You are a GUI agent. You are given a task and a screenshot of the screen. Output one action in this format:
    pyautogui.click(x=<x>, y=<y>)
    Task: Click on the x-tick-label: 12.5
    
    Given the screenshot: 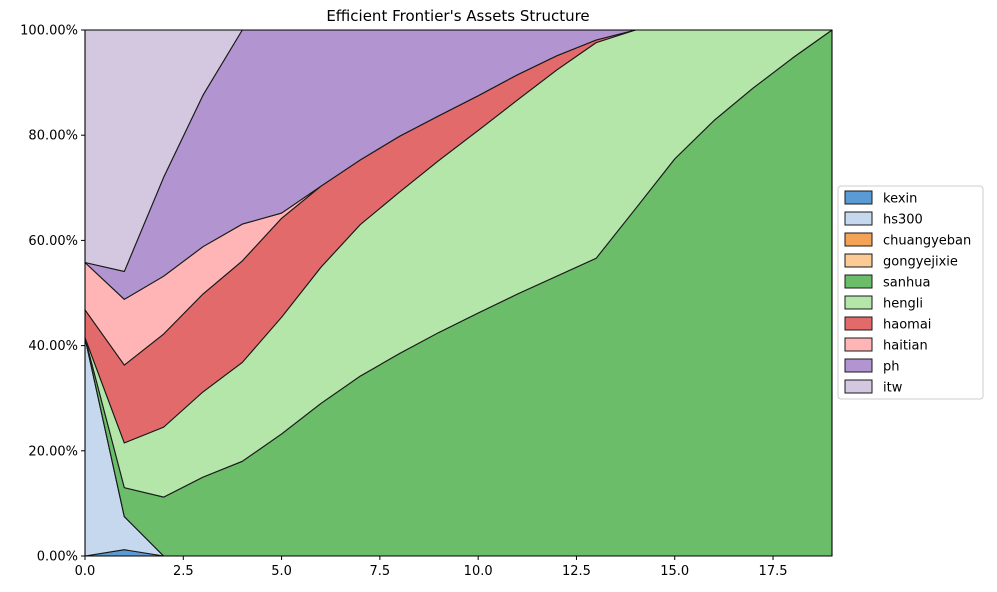 What is the action you would take?
    pyautogui.click(x=576, y=571)
    